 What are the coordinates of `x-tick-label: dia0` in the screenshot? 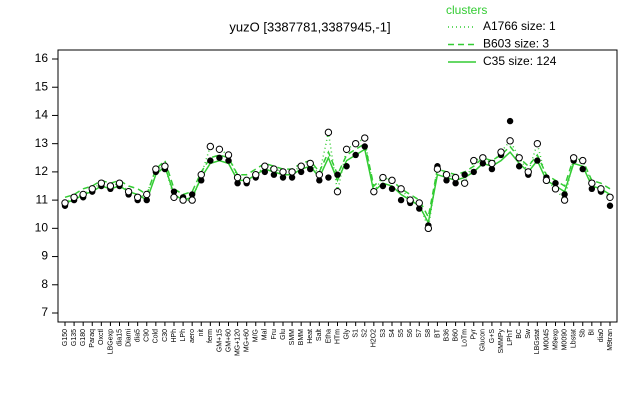 It's located at (601, 335).